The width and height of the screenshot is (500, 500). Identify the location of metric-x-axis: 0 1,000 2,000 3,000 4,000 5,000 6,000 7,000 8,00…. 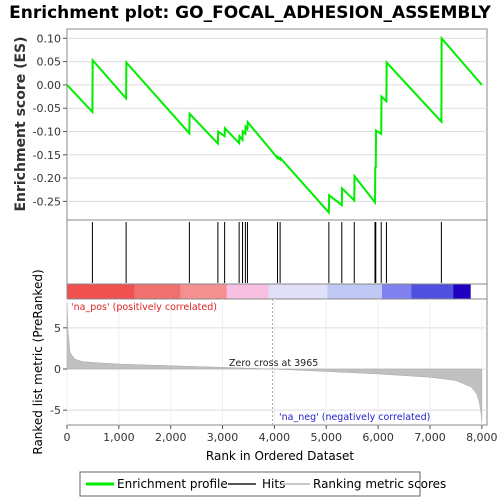
(281, 434).